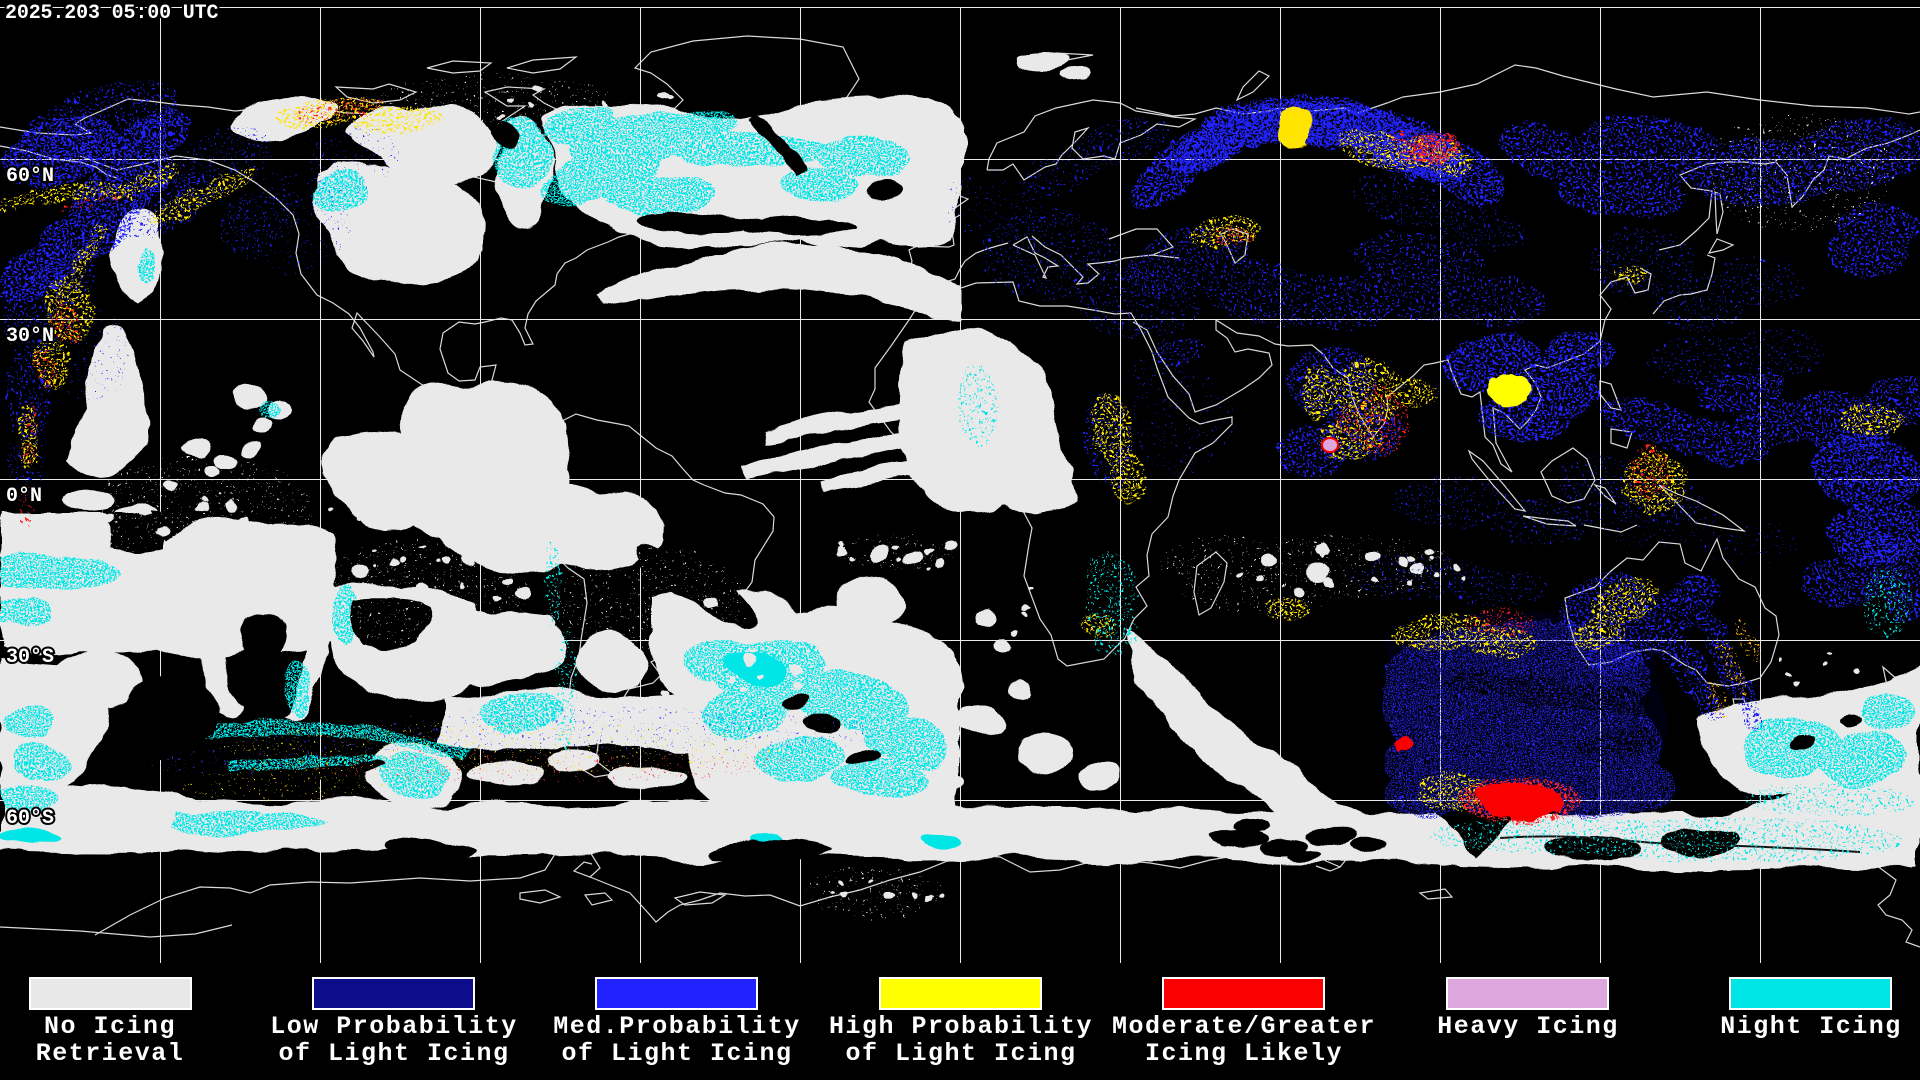  I want to click on svg-text: Low Probability, so click(394, 1026).